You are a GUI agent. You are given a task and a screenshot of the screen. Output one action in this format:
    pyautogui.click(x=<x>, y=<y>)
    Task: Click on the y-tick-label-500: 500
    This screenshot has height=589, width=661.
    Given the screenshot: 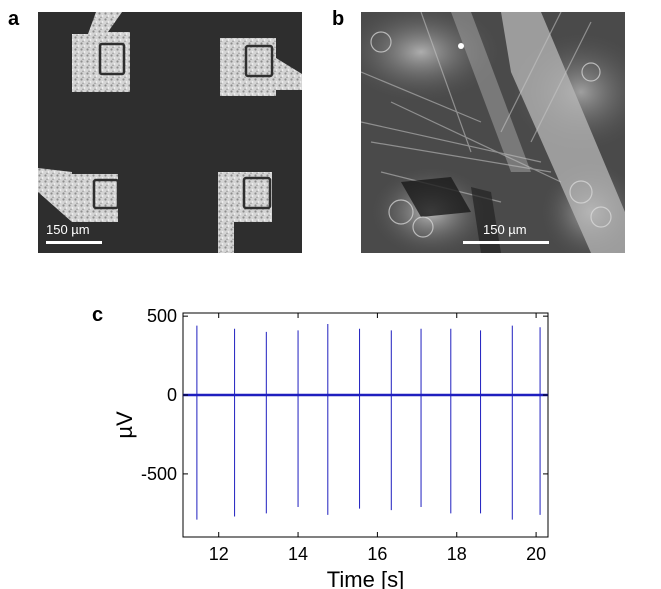 What is the action you would take?
    pyautogui.click(x=162, y=316)
    